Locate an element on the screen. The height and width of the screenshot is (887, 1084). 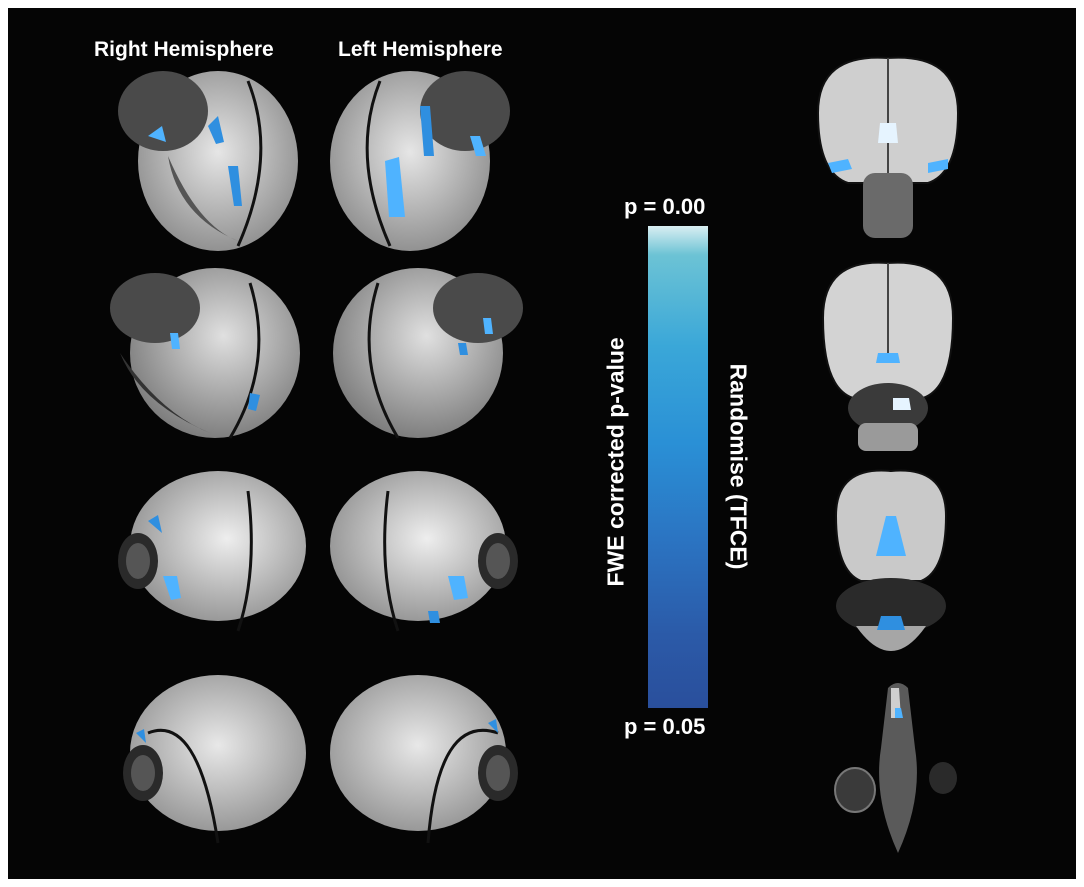
colorbar-left-axis-label: FWE corrected p-value is located at coordinates (615, 462).